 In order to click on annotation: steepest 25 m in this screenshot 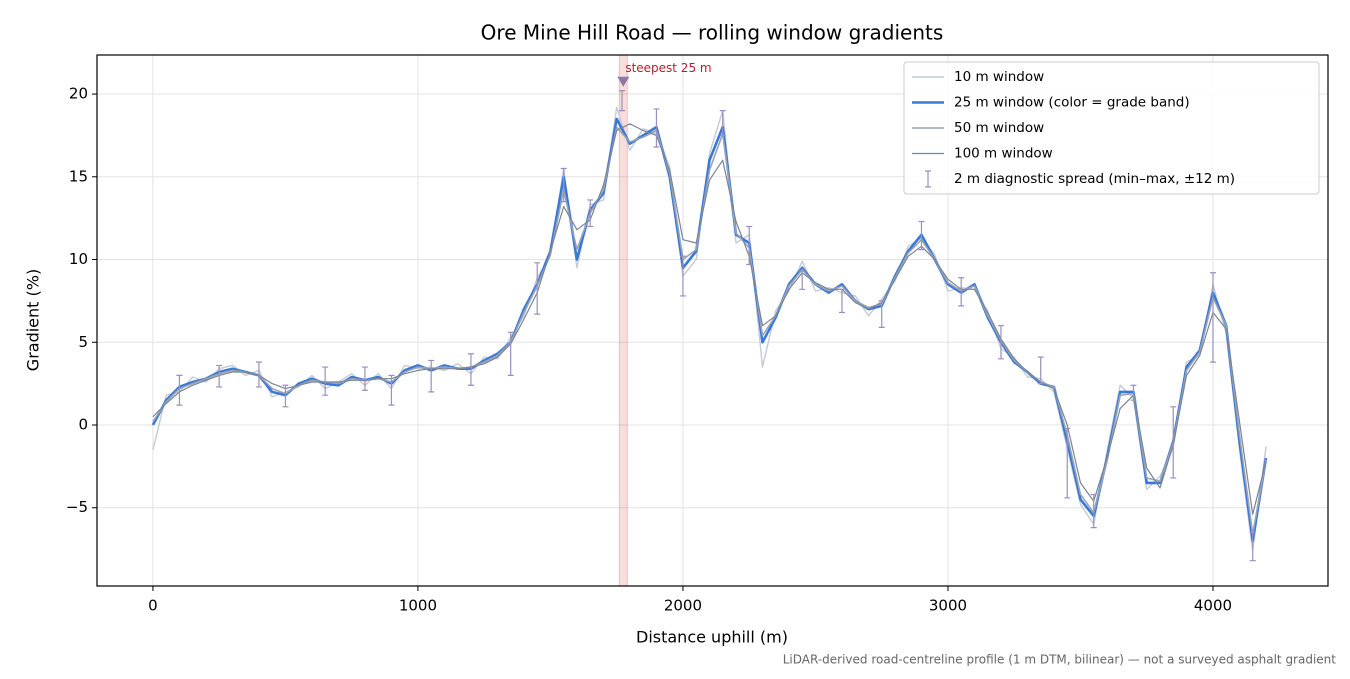, I will do `click(668, 68)`.